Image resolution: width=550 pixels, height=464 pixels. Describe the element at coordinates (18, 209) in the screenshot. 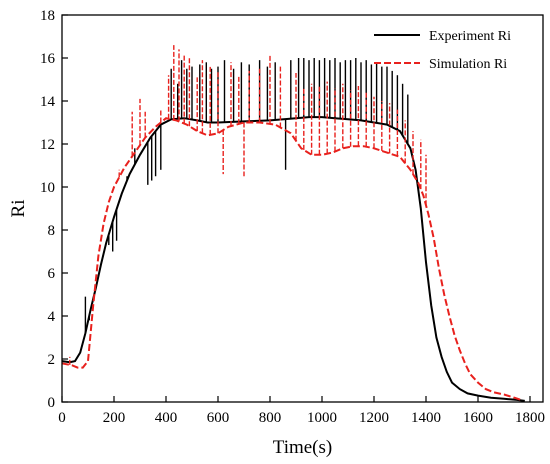

I see `y-axis-title: Ri` at that location.